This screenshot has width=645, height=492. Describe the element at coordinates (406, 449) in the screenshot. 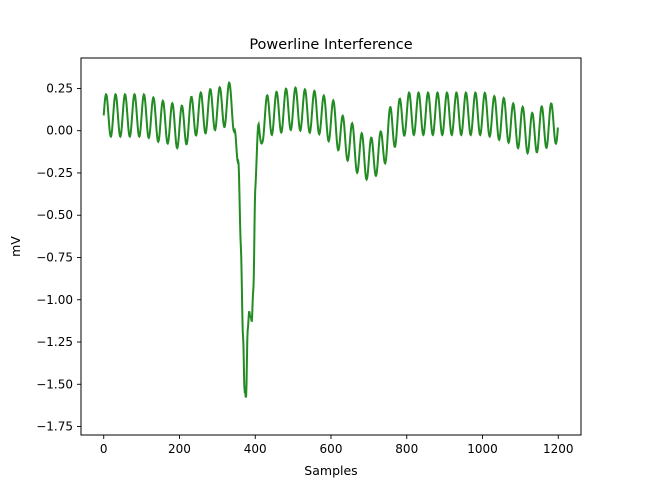

I see `x-tick-label: 800` at that location.